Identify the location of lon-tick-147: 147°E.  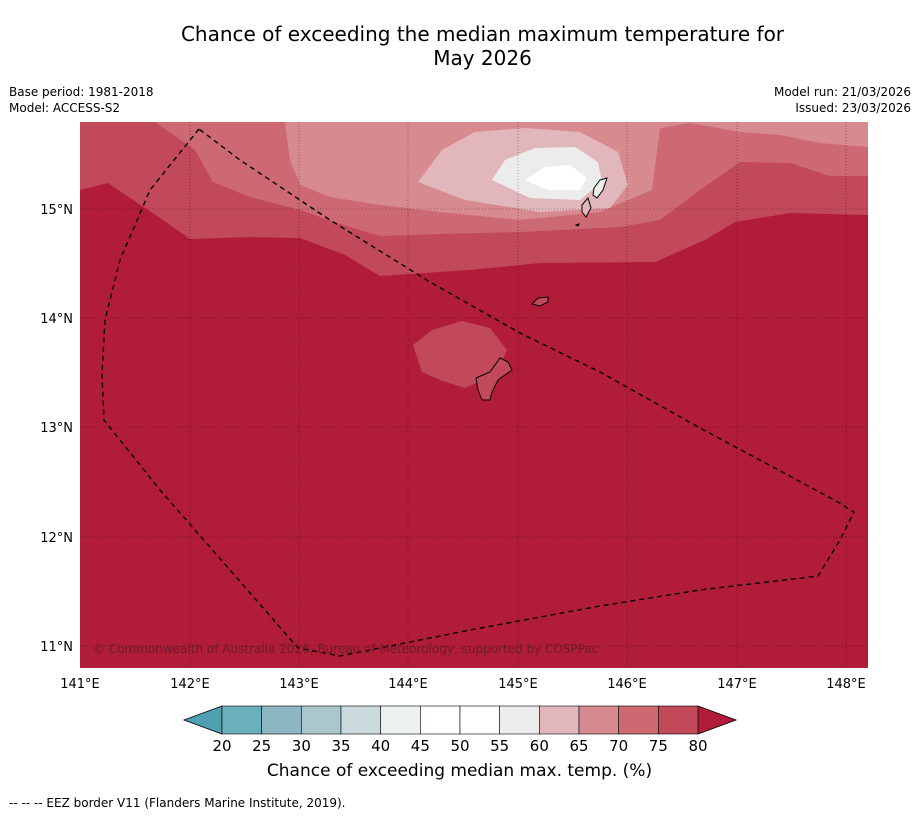
(737, 684).